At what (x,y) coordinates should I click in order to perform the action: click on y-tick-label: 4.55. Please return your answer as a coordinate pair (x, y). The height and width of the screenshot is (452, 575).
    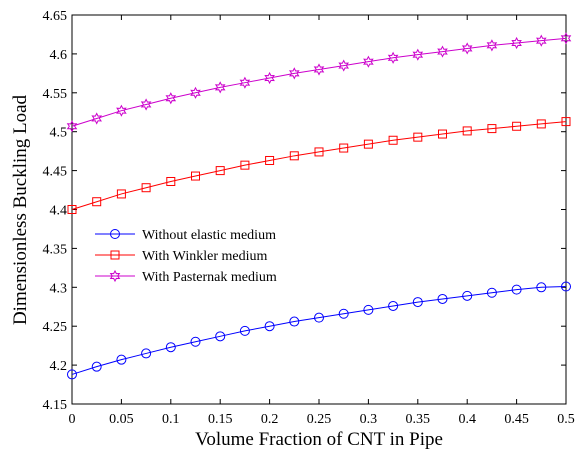
    Looking at the image, I should click on (55, 94).